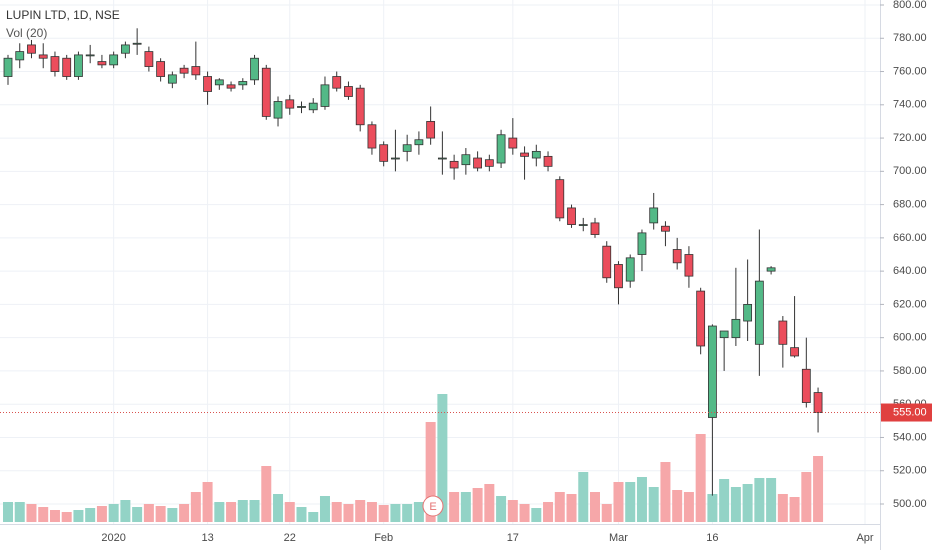 This screenshot has height=550, width=932. I want to click on y-tick-label: 760.00, so click(910, 71).